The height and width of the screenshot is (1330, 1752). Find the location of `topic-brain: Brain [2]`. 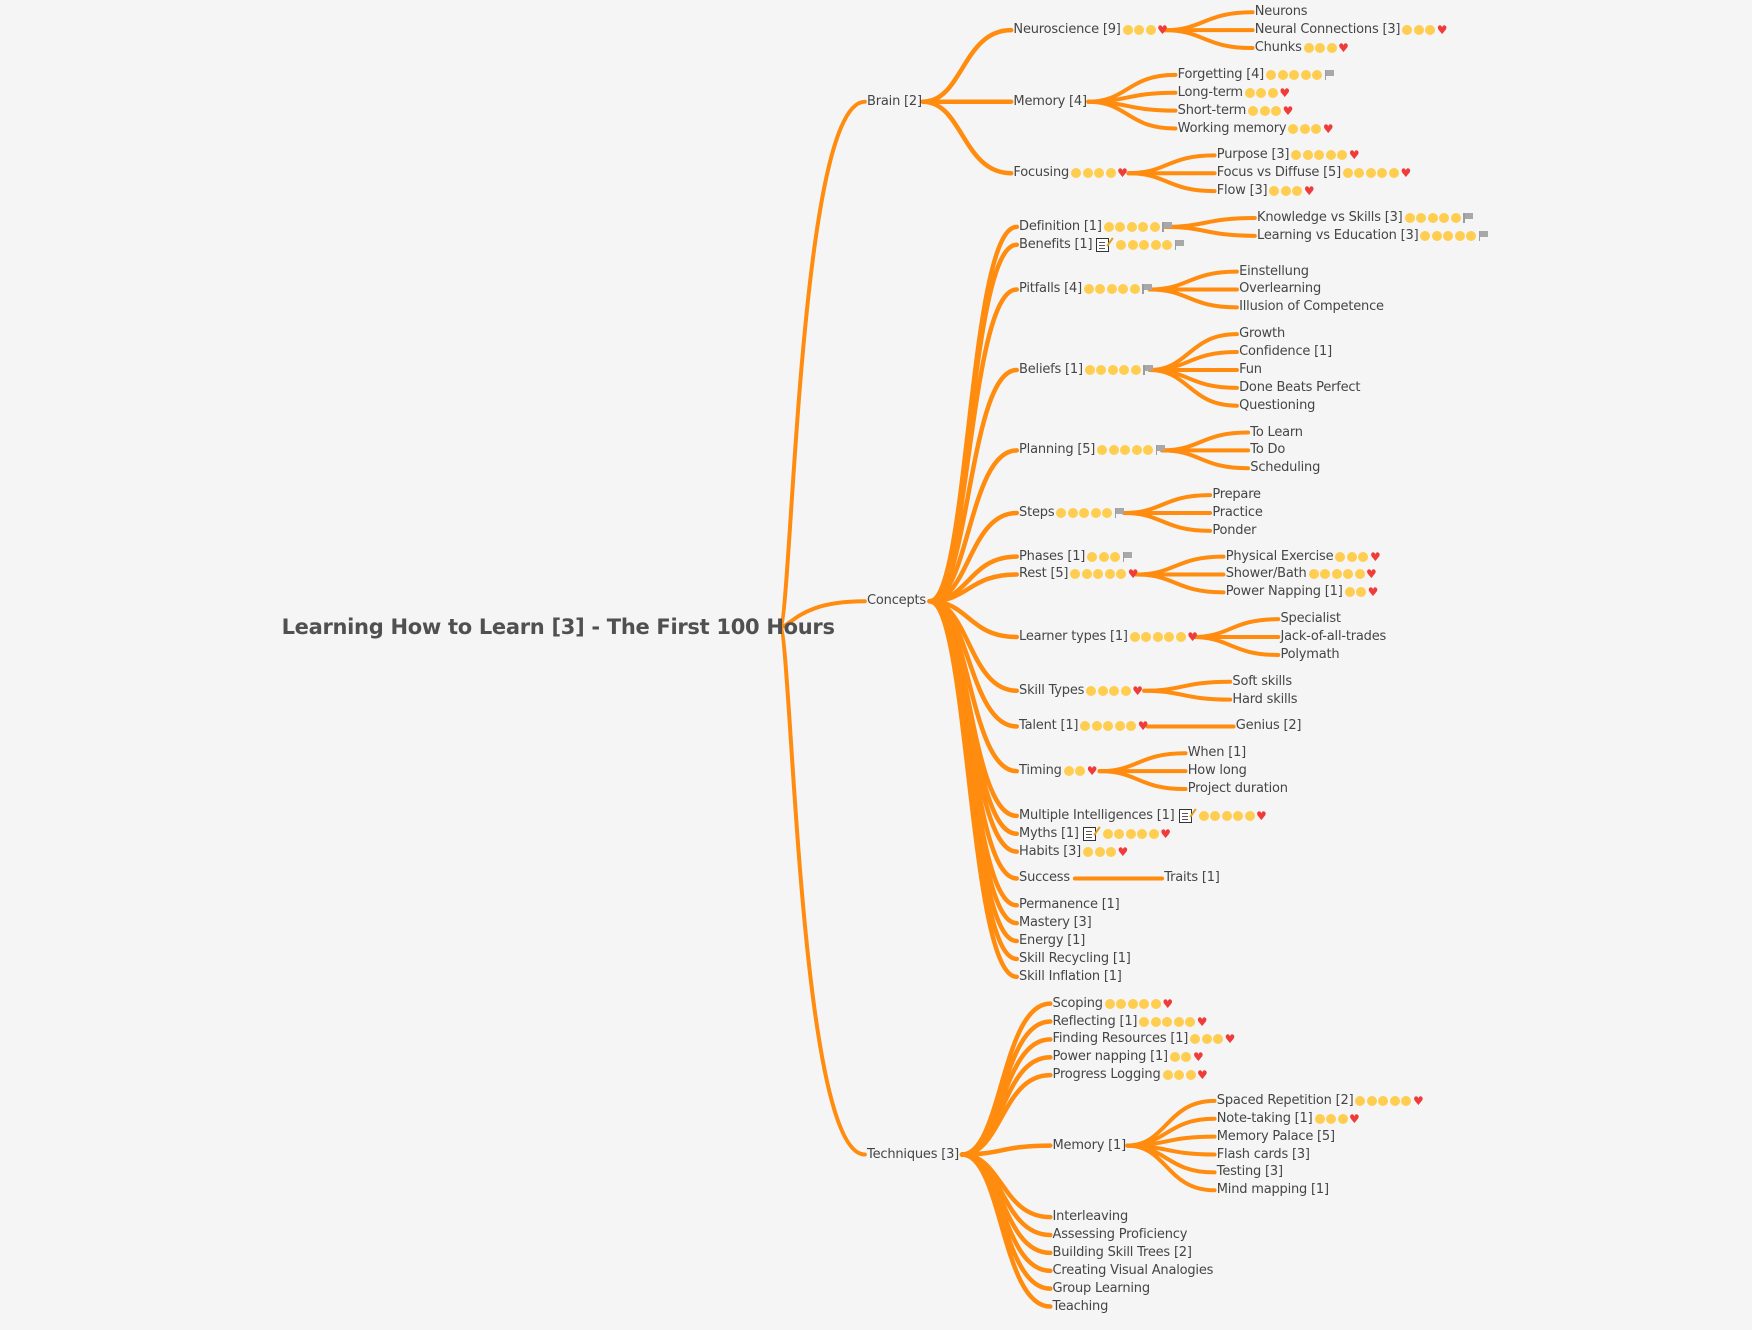

topic-brain: Brain [2] is located at coordinates (894, 102).